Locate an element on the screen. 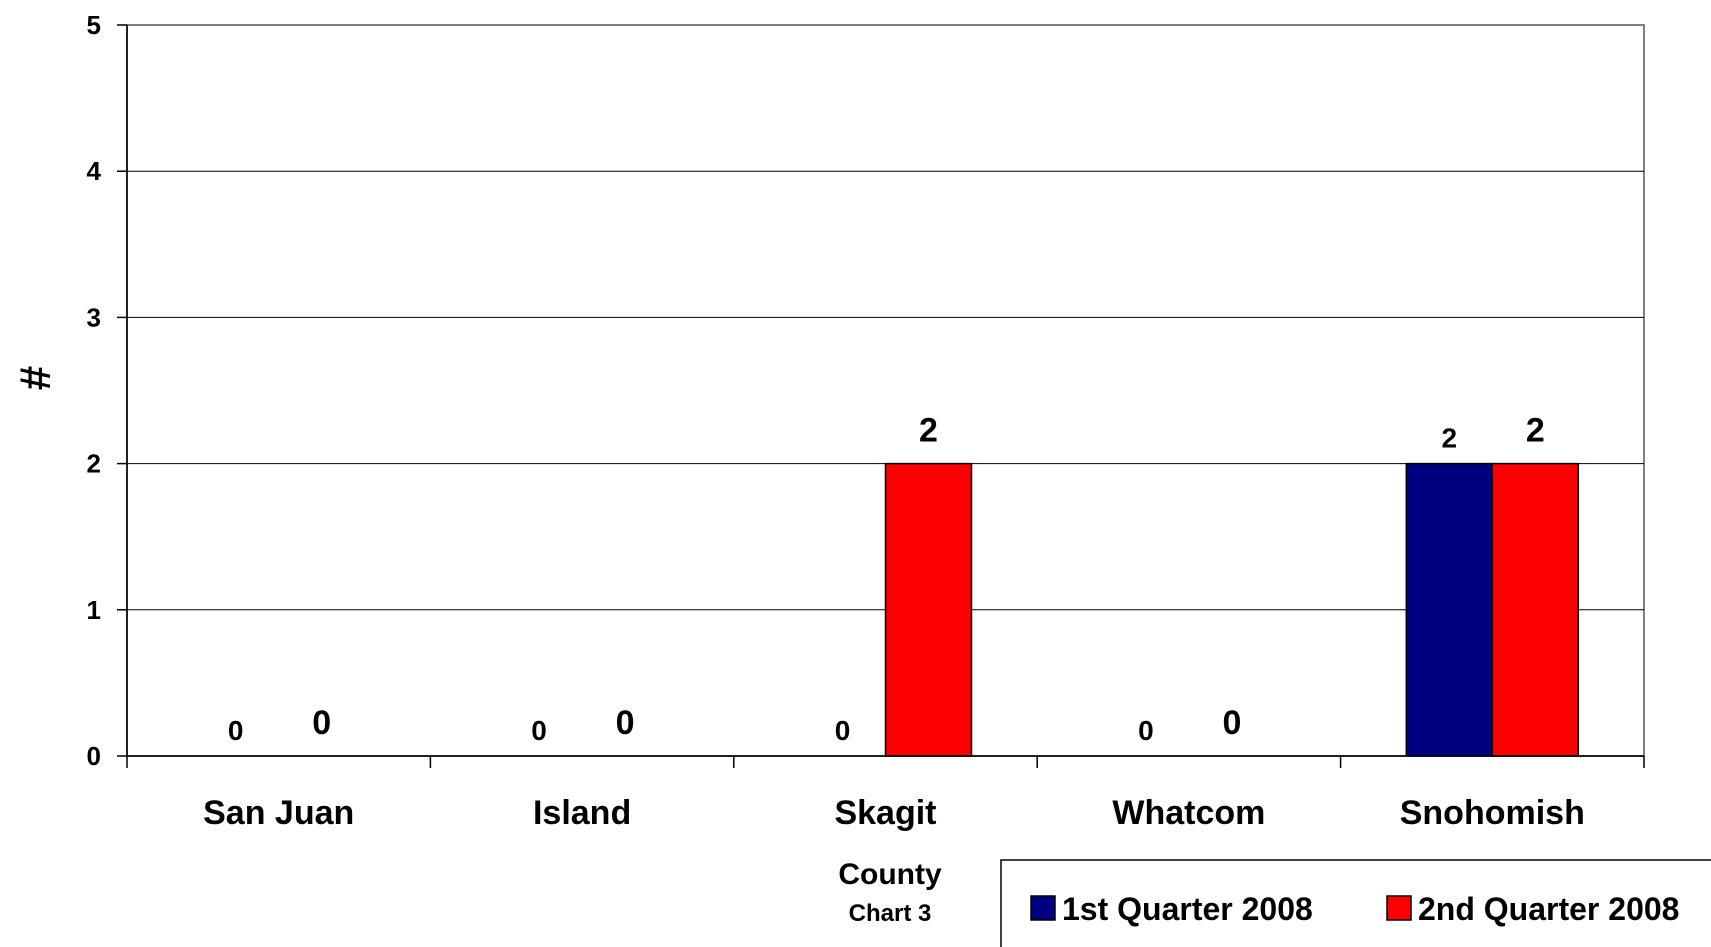  legend-label-2nd-quarter: 2nd Quarter 2008 is located at coordinates (1548, 909).